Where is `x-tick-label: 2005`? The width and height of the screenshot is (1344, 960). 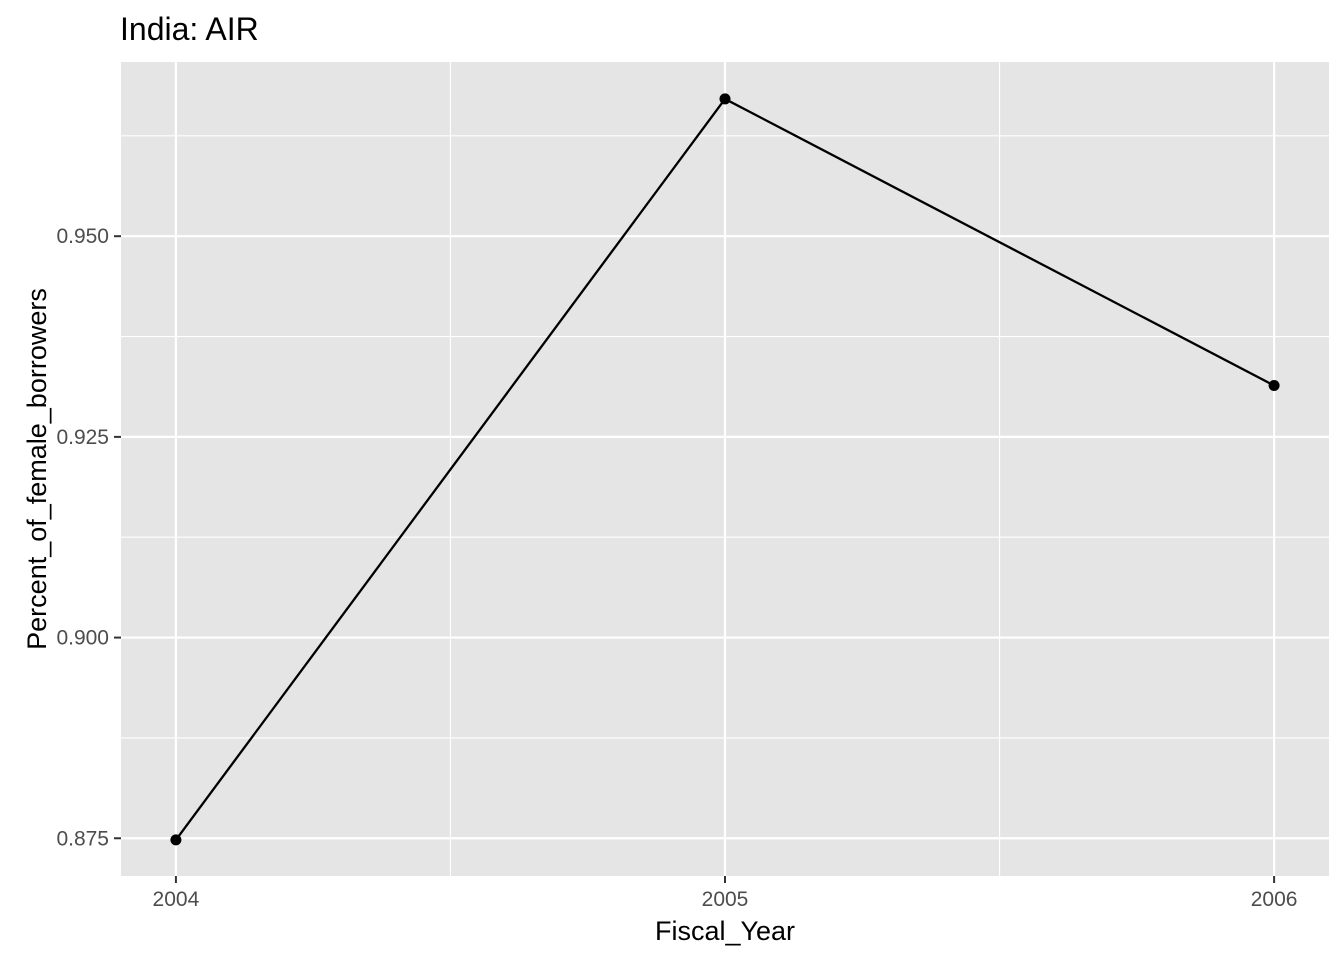 x-tick-label: 2005 is located at coordinates (725, 899).